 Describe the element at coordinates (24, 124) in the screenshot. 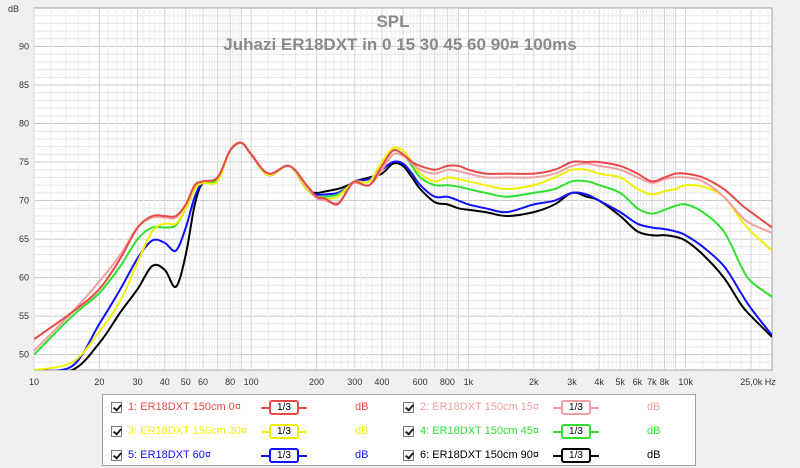

I see `y-tick-label: 80` at that location.